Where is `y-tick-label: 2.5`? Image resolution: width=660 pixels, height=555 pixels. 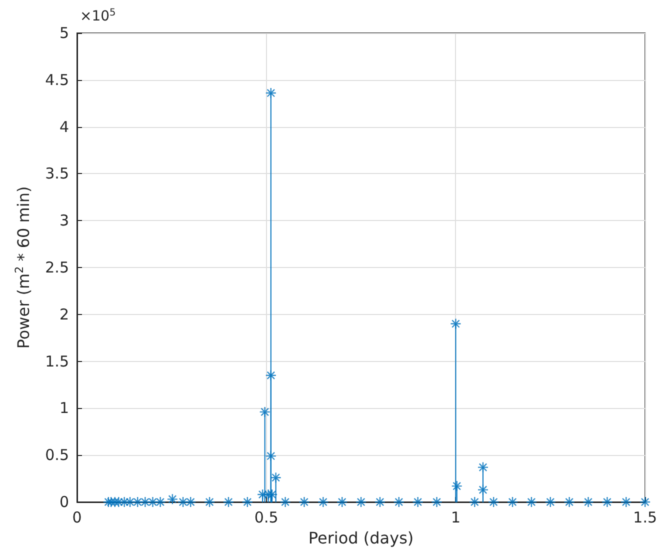
y-tick-label: 2.5 is located at coordinates (57, 267).